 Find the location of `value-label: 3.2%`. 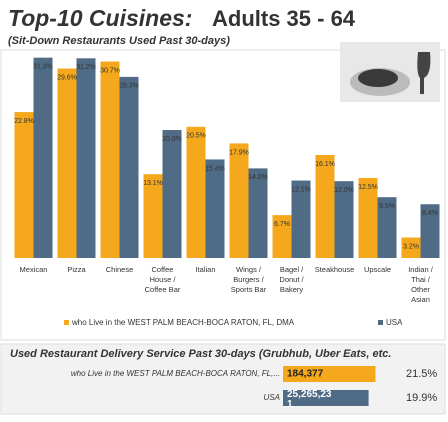

value-label: 3.2% is located at coordinates (411, 246).